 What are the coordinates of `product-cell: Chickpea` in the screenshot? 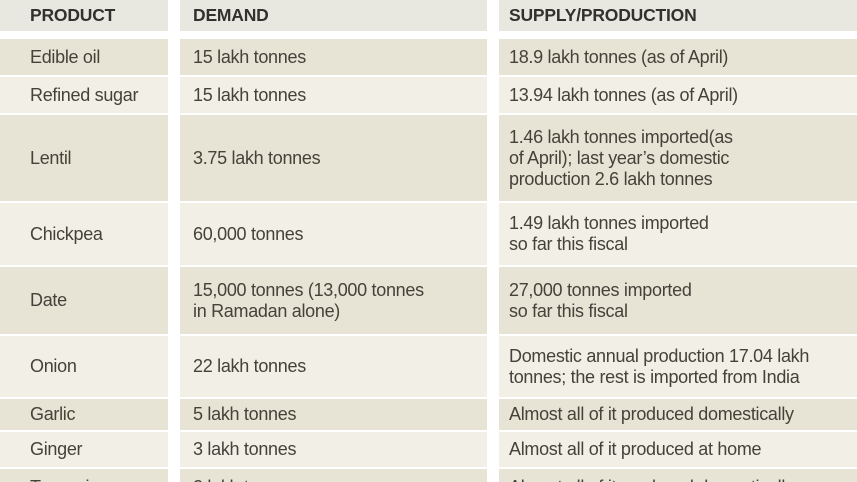 It's located at (84, 234).